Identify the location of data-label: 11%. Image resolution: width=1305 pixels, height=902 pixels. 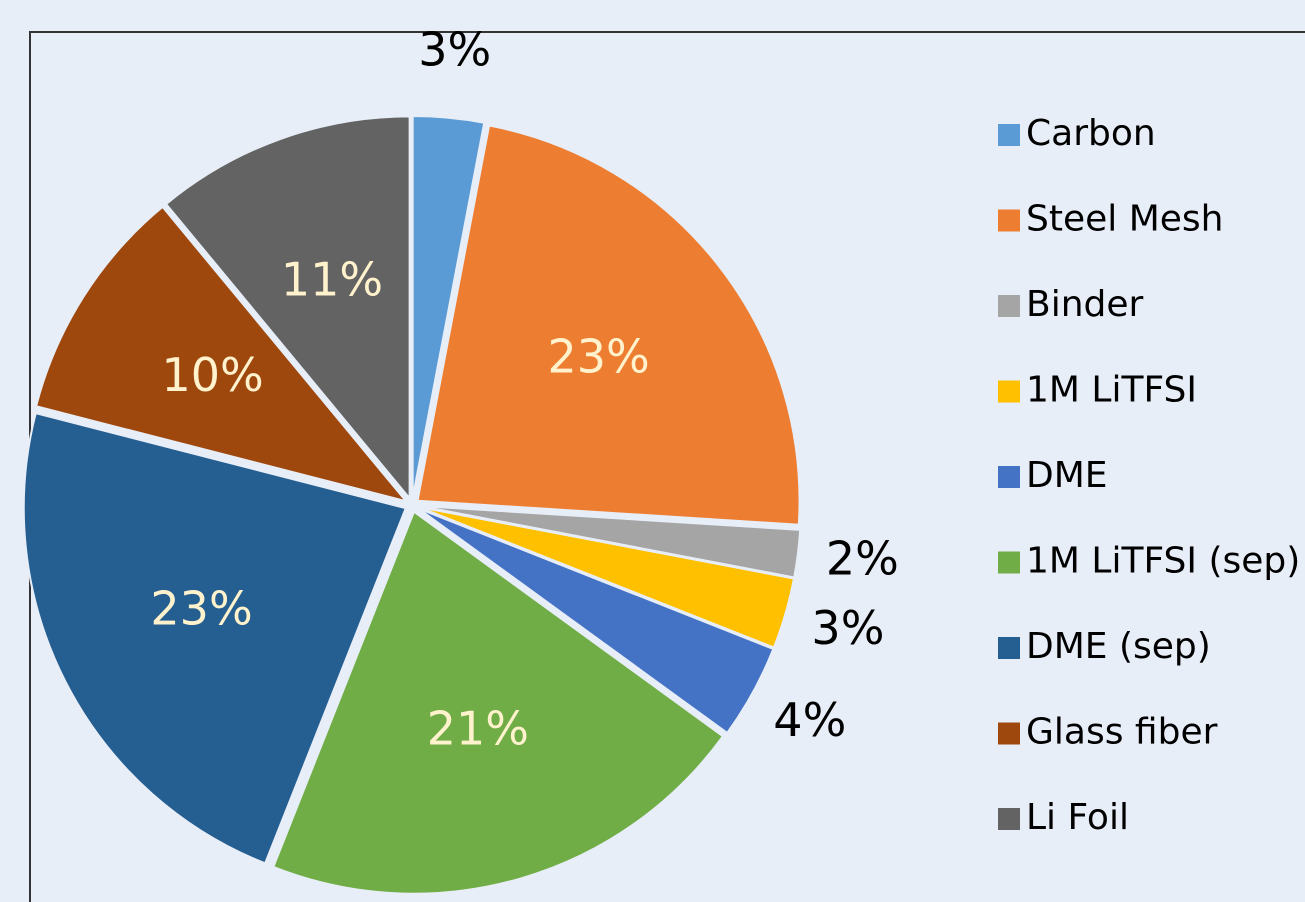
(332, 279).